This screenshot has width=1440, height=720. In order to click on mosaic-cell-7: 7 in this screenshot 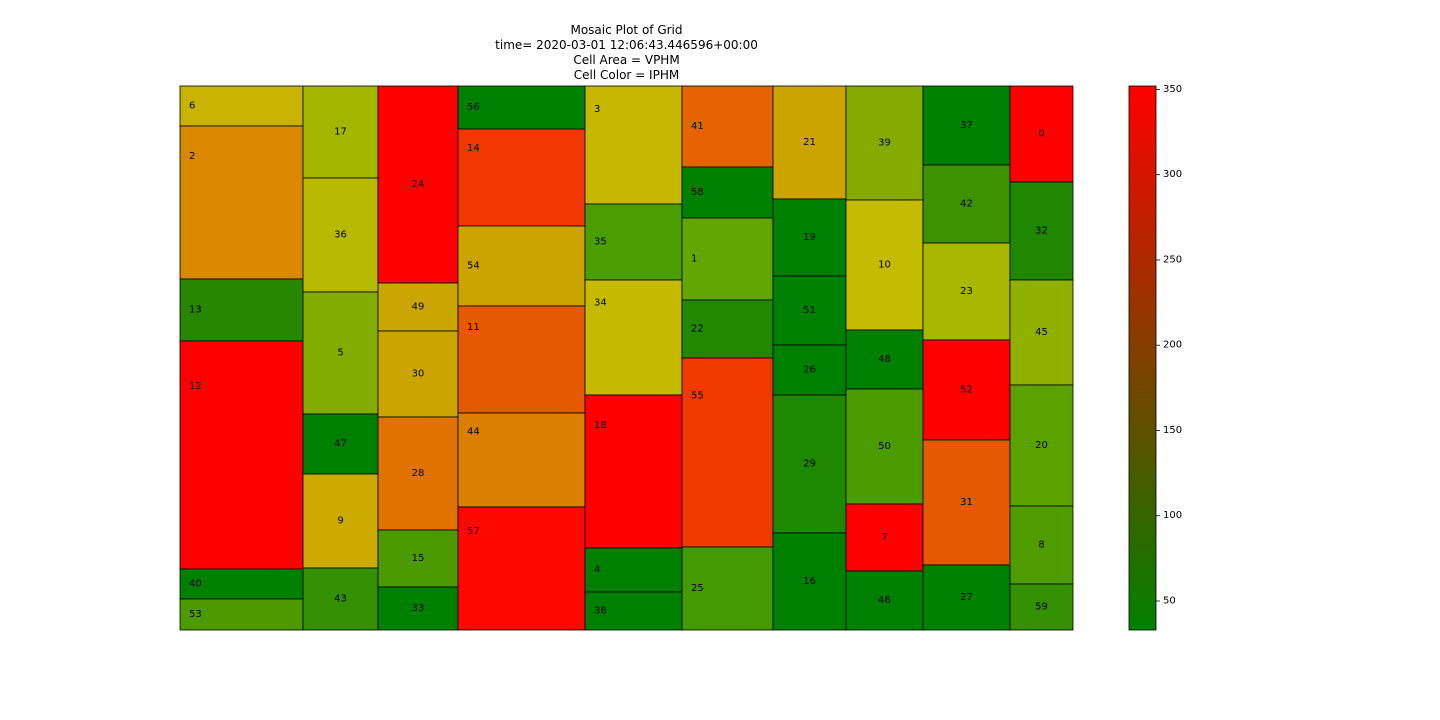, I will do `click(884, 537)`.